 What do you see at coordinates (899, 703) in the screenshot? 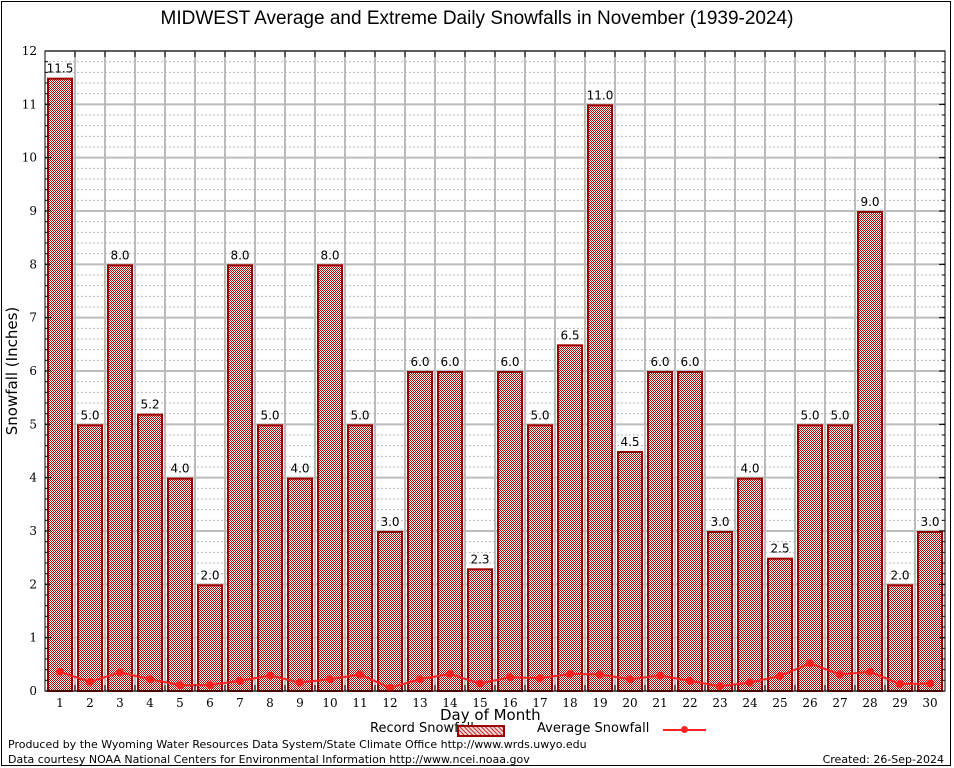
I see `x-tick-label-29: 29` at bounding box center [899, 703].